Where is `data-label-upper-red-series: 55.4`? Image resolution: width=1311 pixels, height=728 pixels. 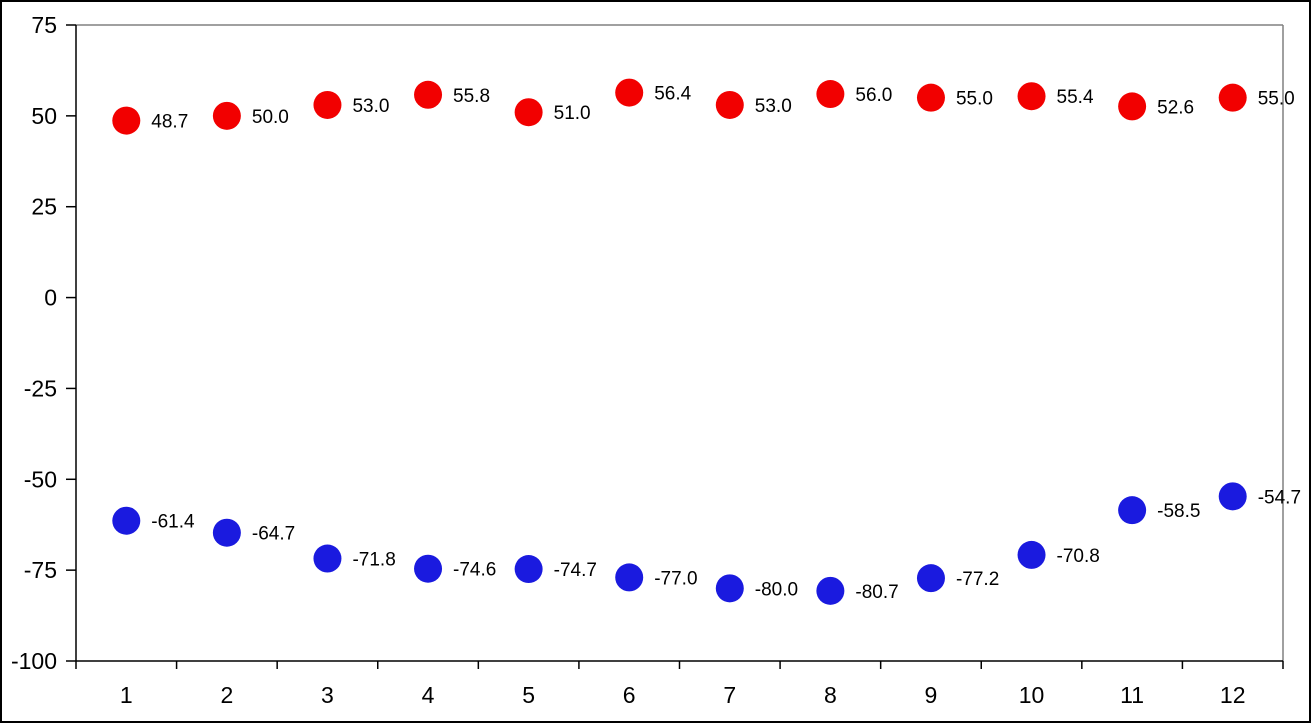 data-label-upper-red-series: 55.4 is located at coordinates (1075, 97).